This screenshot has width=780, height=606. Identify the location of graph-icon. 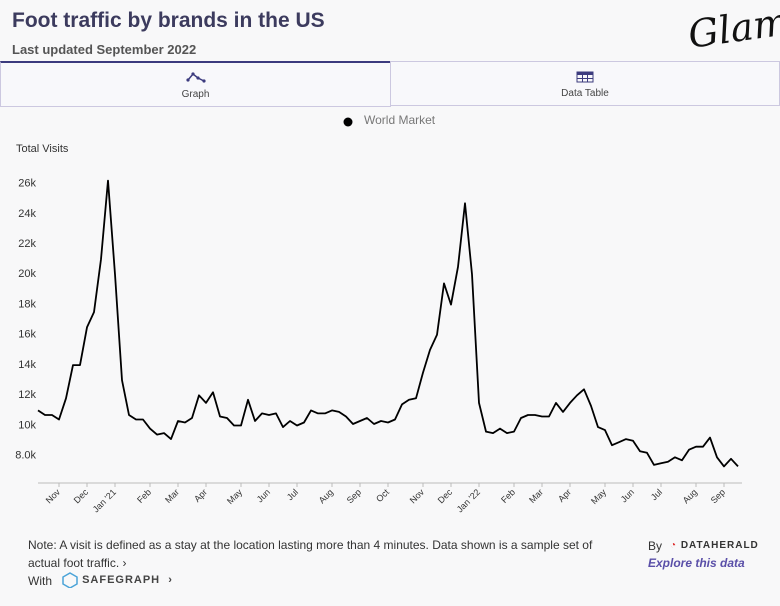
(195, 77).